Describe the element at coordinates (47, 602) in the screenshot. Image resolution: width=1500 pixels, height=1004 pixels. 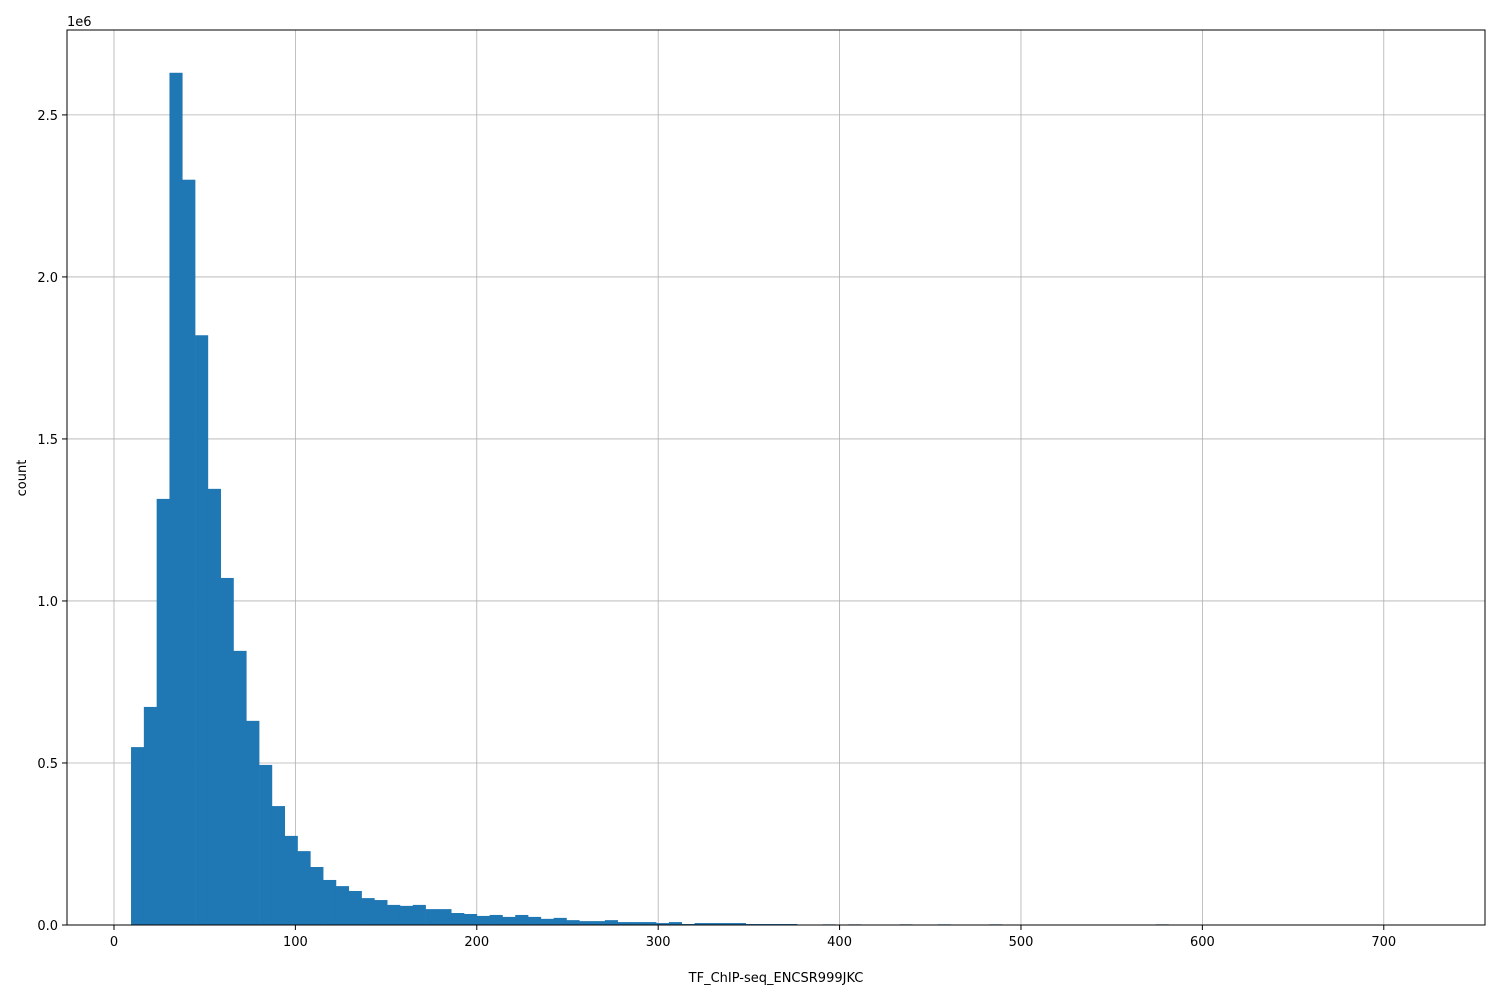
I see `y-tick-label: 1.0` at that location.